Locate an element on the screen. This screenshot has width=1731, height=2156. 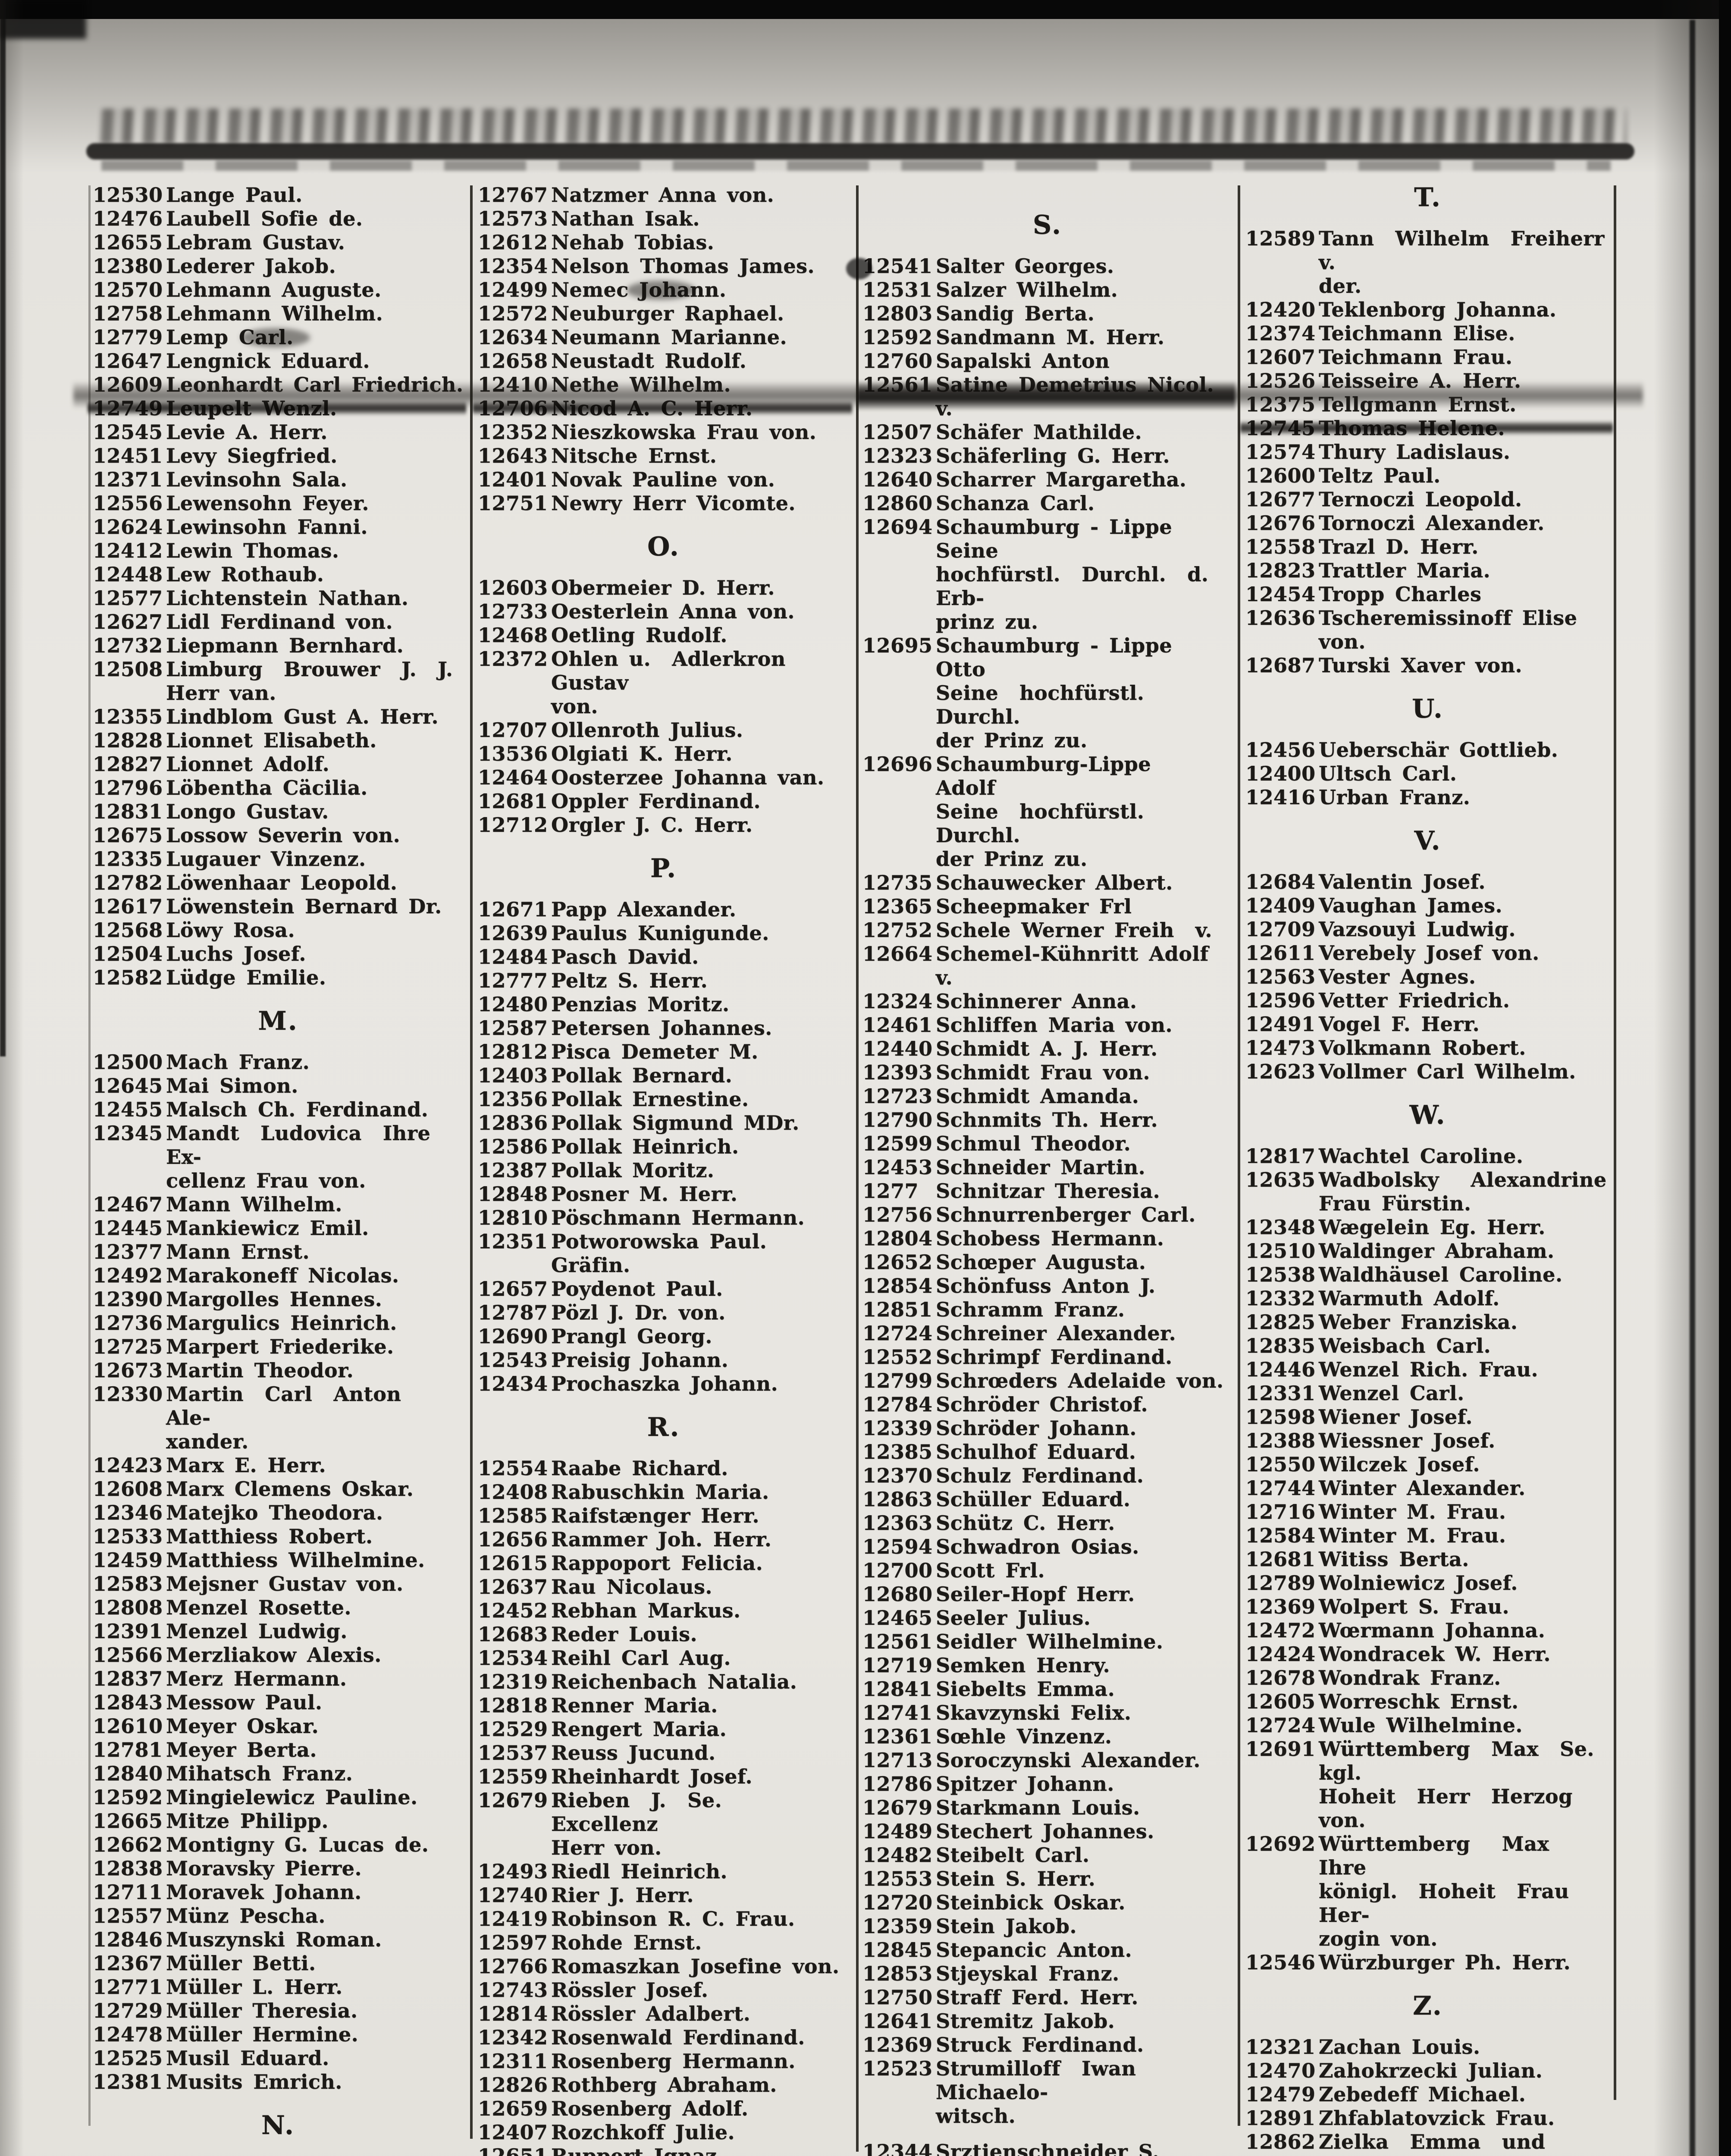
entry-name: Siebelts Emma. is located at coordinates (1025, 1689).